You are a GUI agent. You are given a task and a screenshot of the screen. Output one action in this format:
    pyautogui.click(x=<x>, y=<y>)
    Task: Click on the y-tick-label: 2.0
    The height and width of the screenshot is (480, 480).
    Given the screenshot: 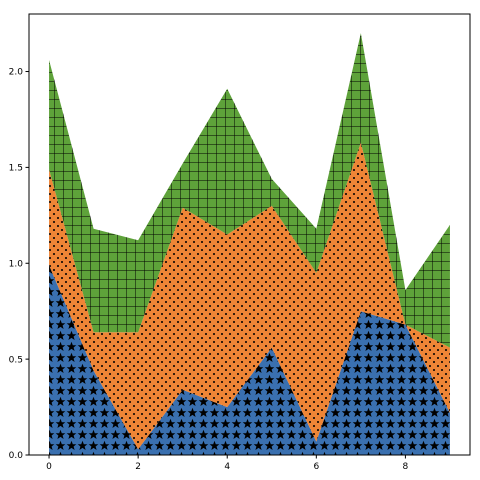 What is the action you would take?
    pyautogui.click(x=16, y=73)
    